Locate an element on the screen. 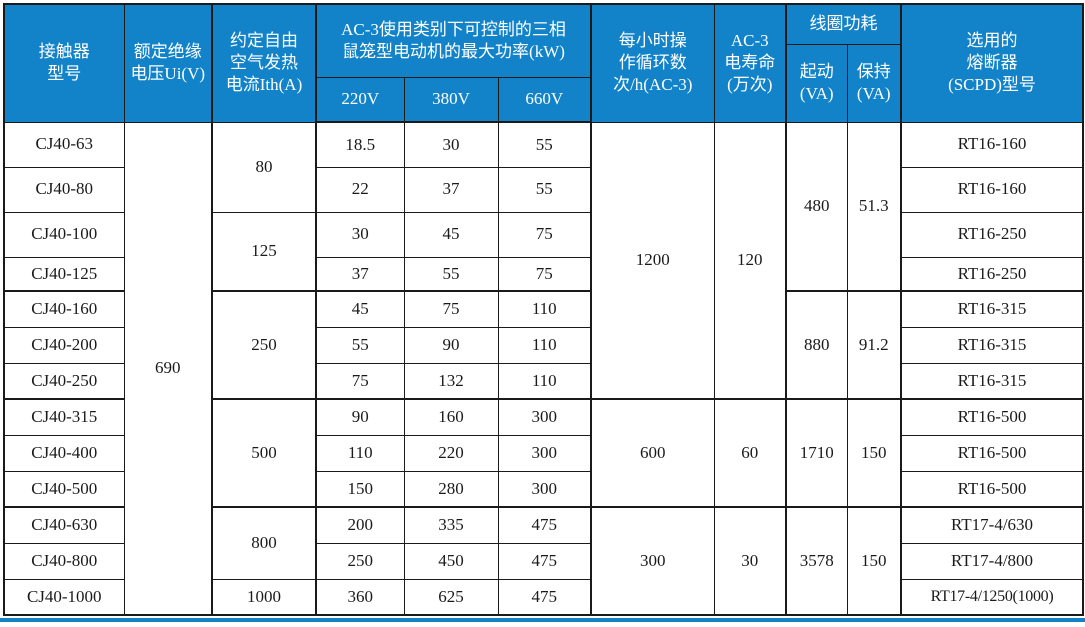 This screenshot has width=1085, height=627. cell-kw-380: 160 is located at coordinates (451, 417).